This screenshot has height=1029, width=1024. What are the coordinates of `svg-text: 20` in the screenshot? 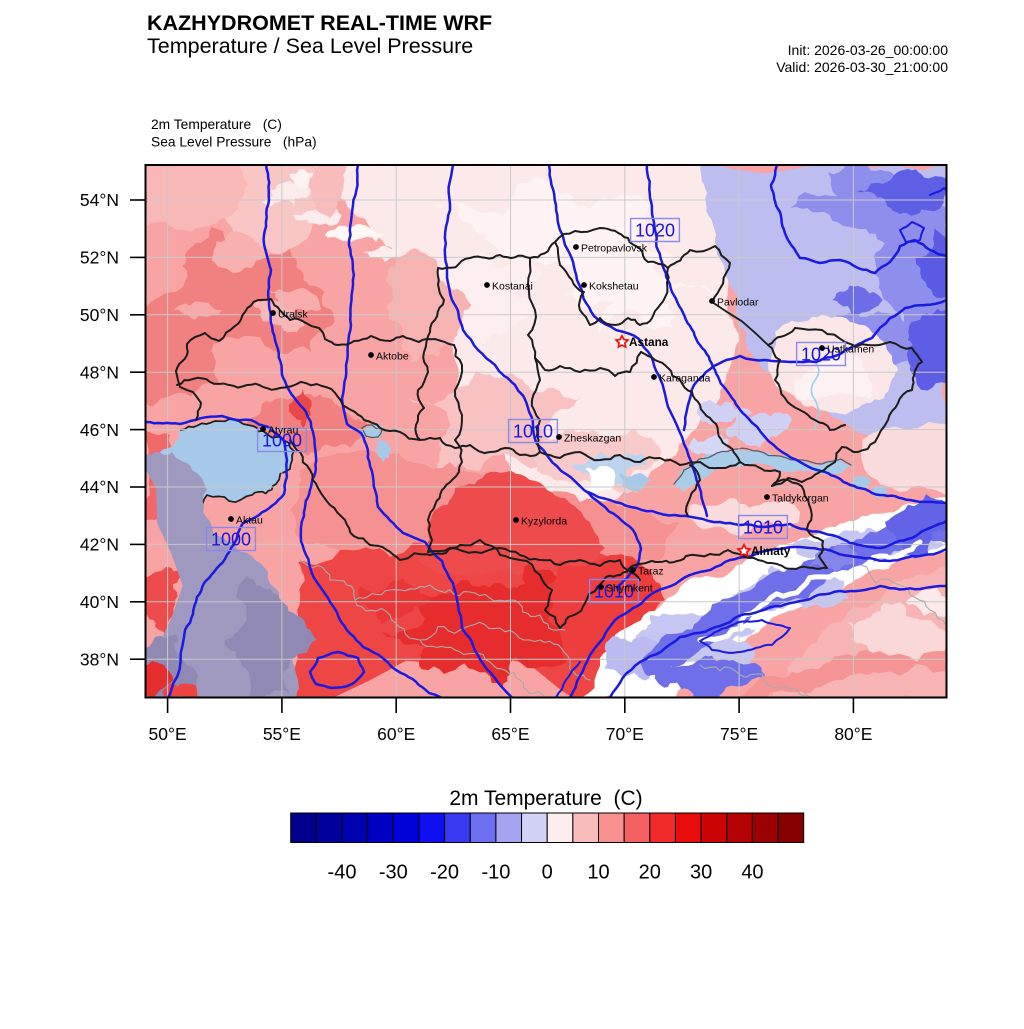 It's located at (650, 873).